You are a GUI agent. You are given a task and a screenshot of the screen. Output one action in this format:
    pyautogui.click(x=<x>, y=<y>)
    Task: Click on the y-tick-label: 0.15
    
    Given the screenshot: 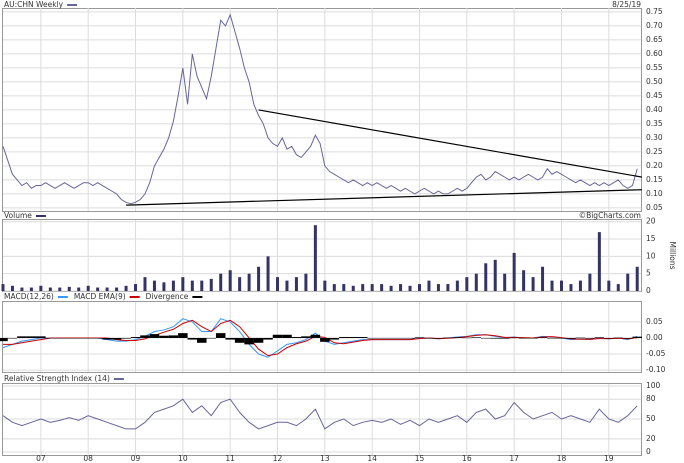 What is the action you would take?
    pyautogui.click(x=654, y=179)
    